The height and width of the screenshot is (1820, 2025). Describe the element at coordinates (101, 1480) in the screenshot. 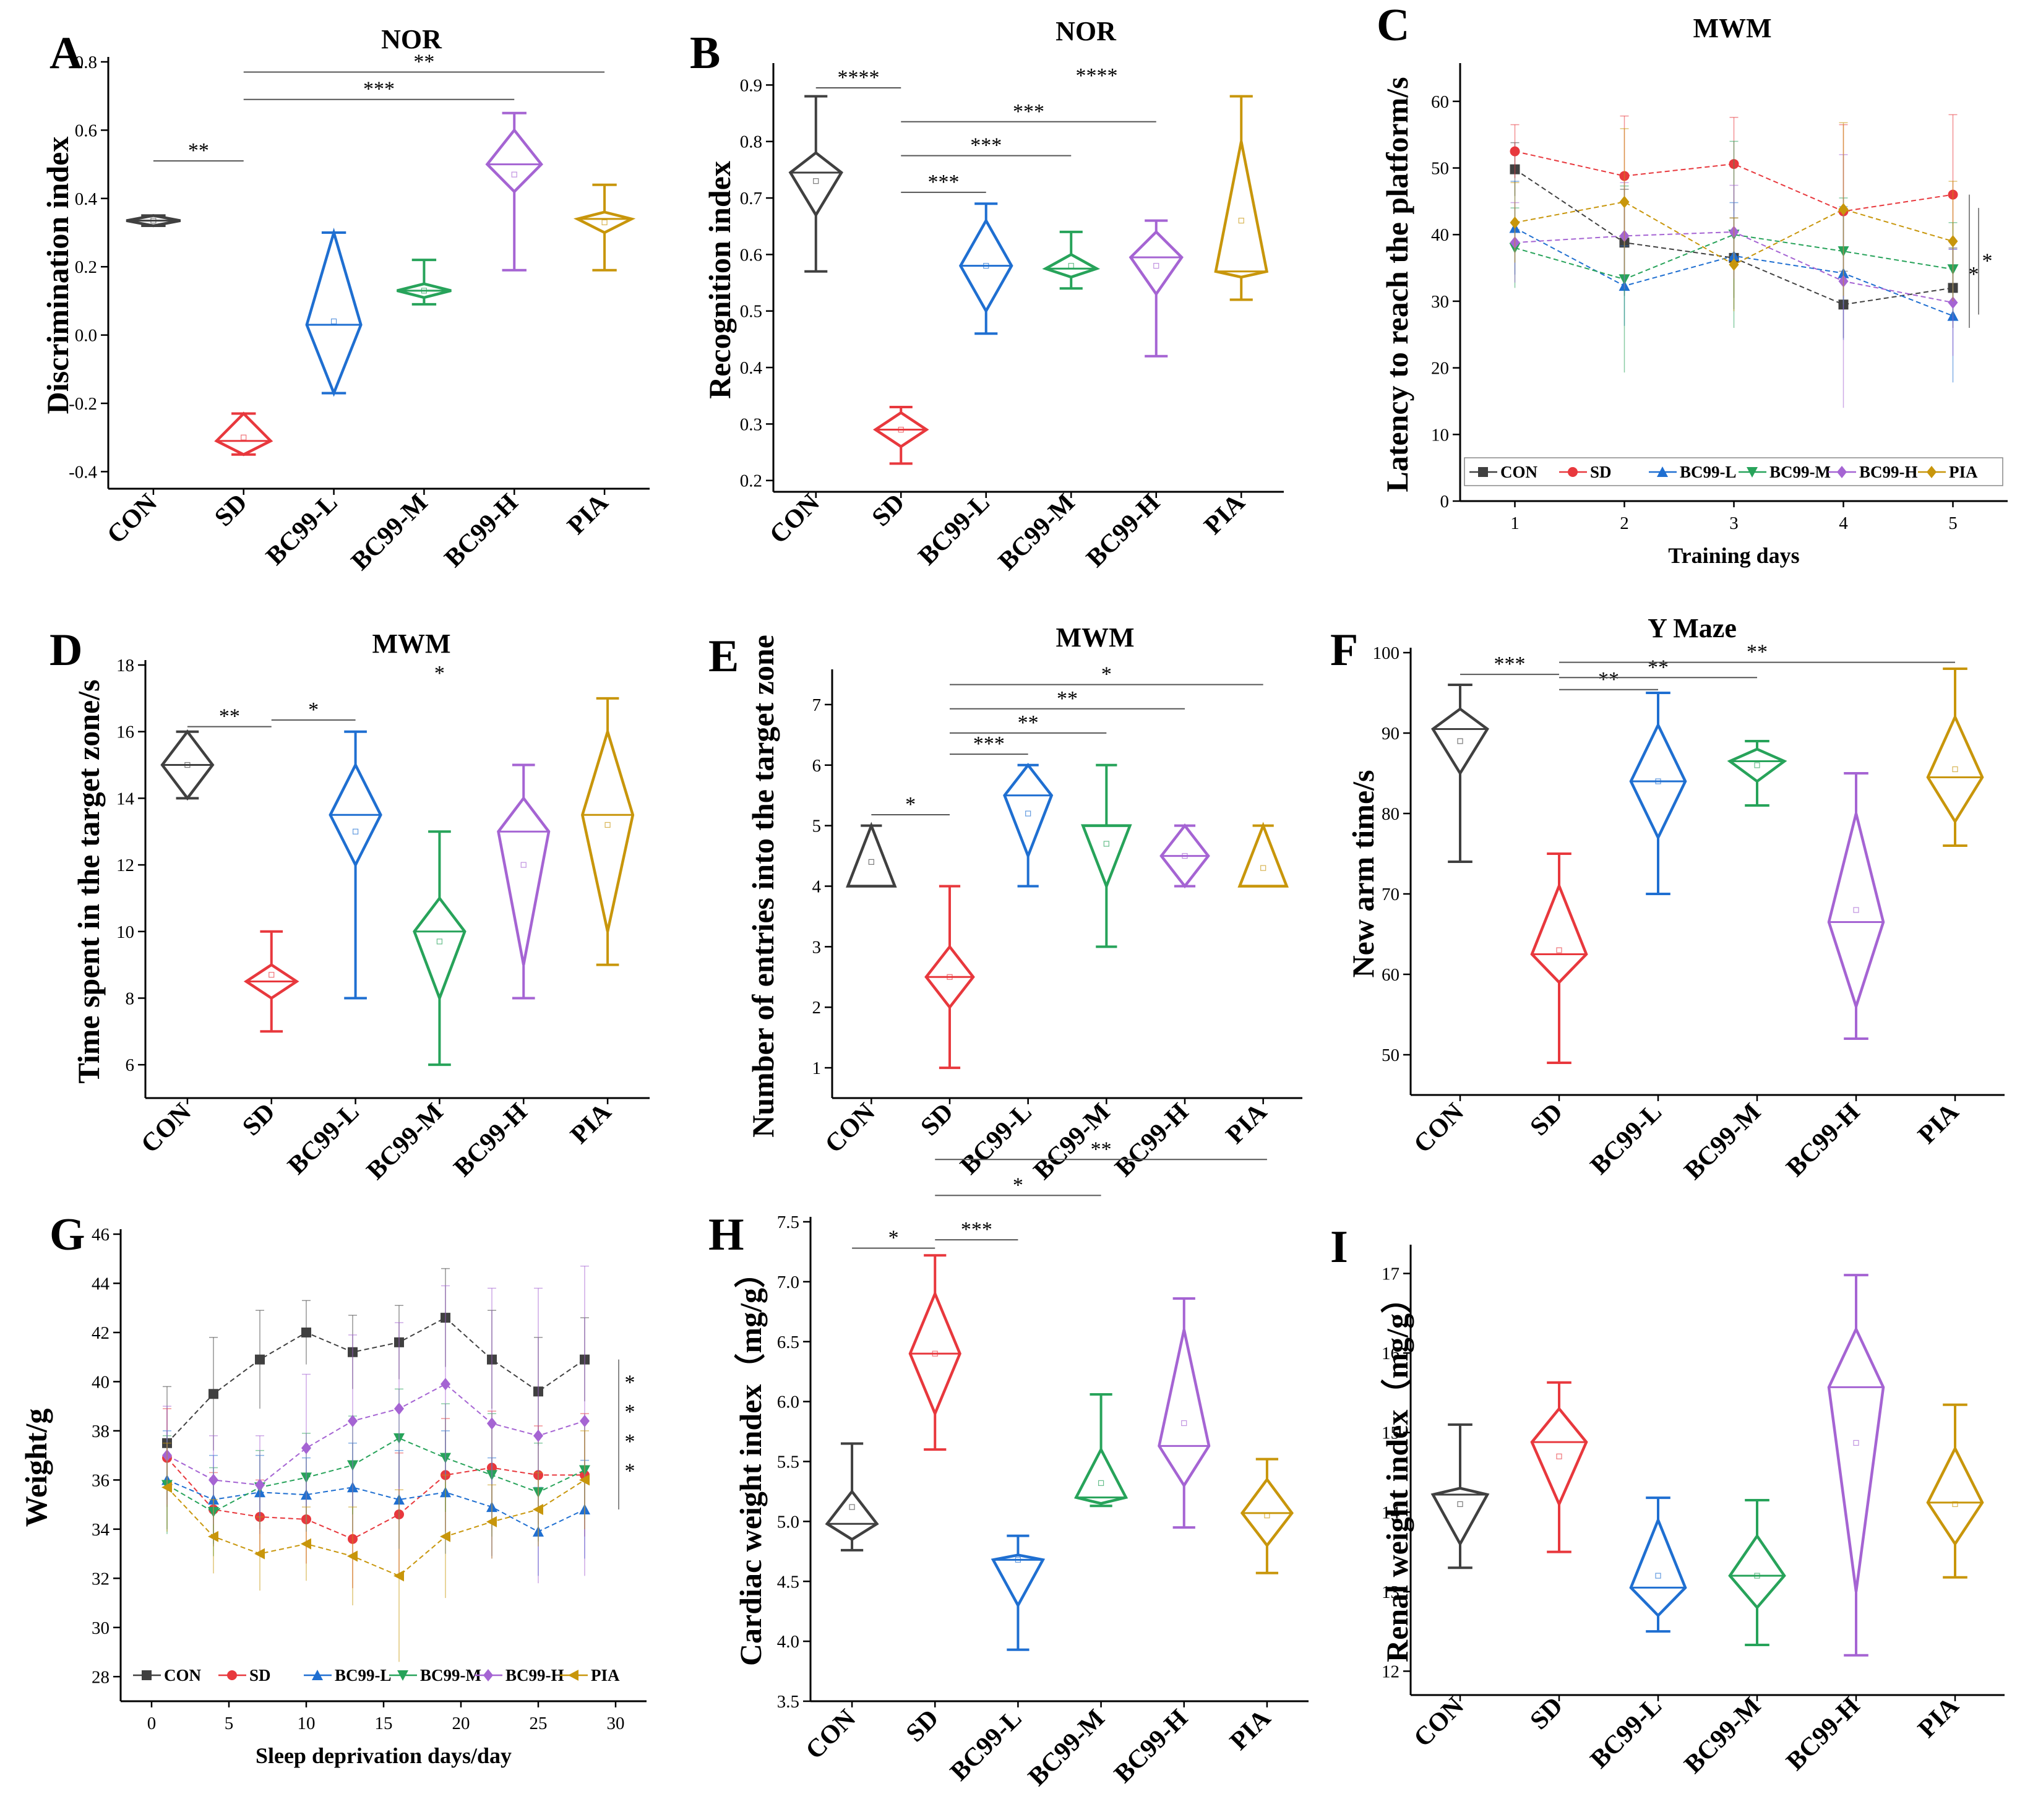

I see `y-tick-label: 36` at that location.